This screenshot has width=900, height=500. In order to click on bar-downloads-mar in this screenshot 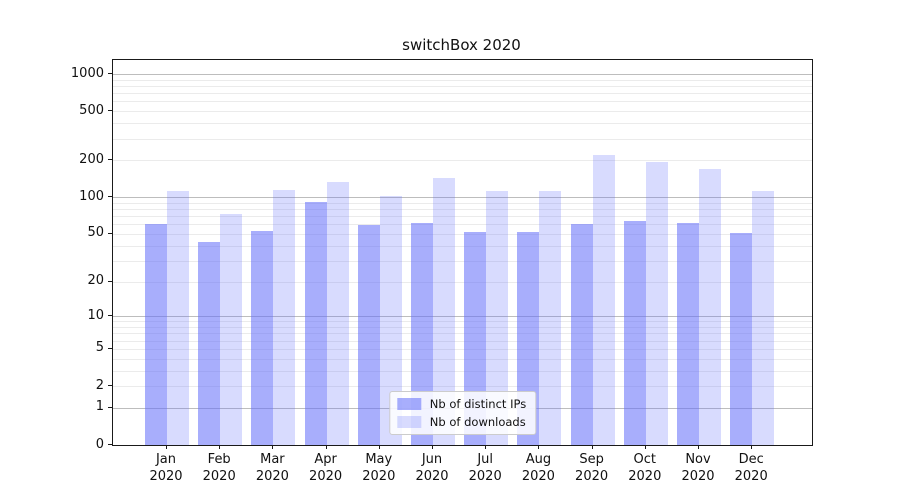, I will do `click(284, 317)`.